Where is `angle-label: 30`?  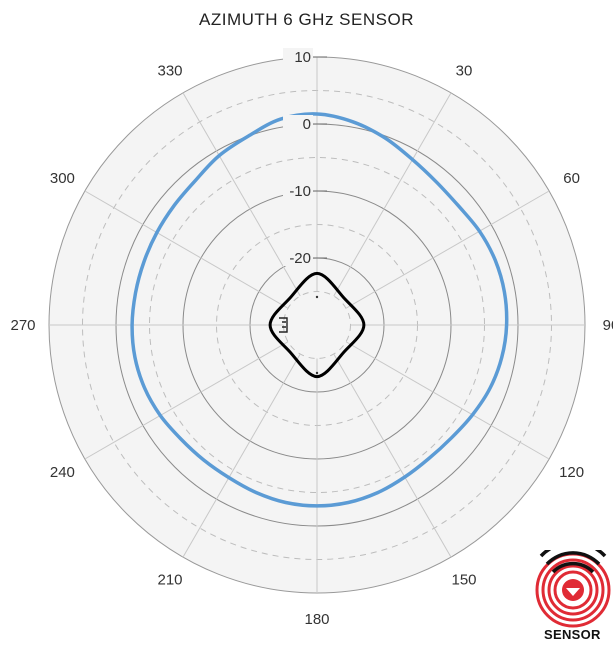
angle-label: 30 is located at coordinates (464, 70).